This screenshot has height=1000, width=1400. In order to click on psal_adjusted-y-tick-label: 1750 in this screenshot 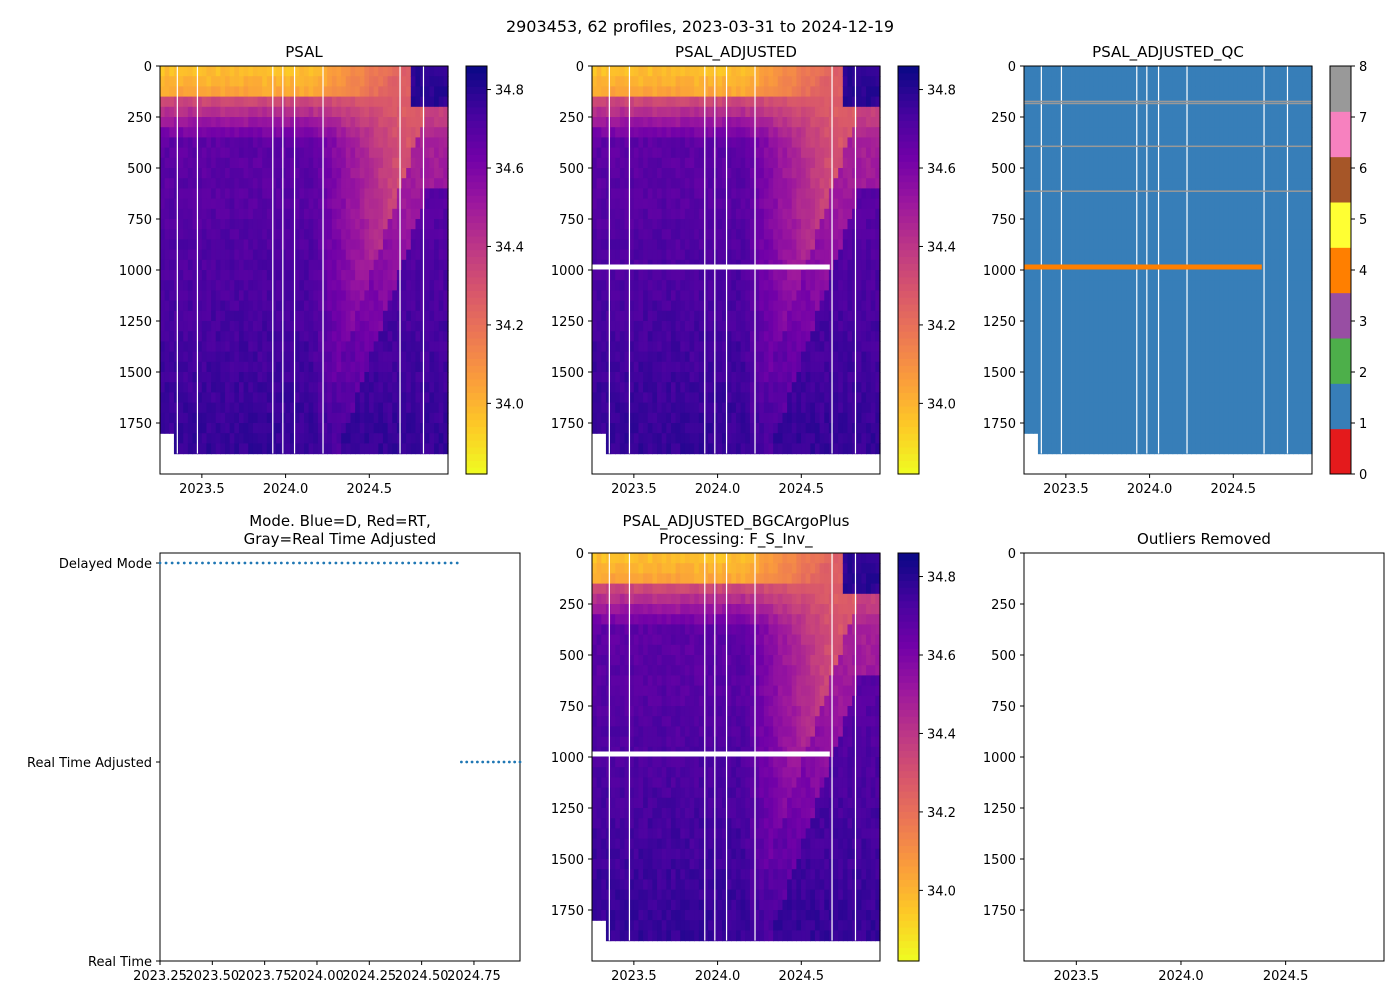, I will do `click(567, 424)`.